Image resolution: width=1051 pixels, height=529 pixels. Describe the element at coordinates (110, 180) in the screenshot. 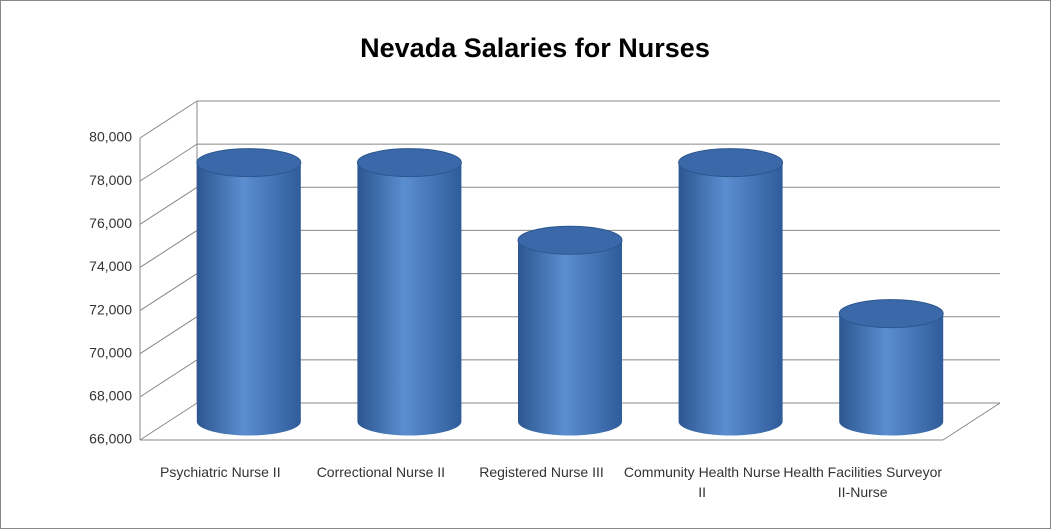

I see `y-tick-label: 78,000` at that location.